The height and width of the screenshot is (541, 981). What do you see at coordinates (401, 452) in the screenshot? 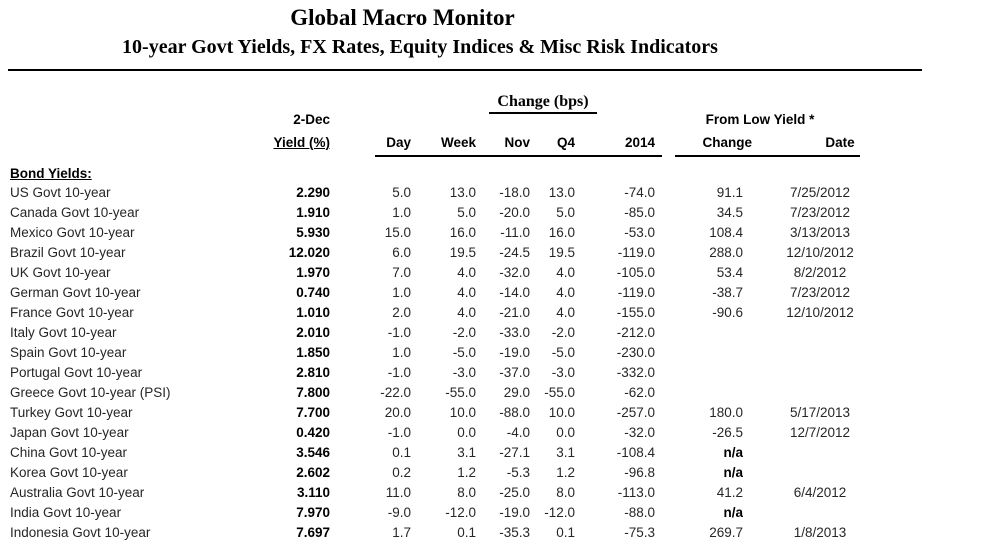
I see `cell-change-day: 0.1` at bounding box center [401, 452].